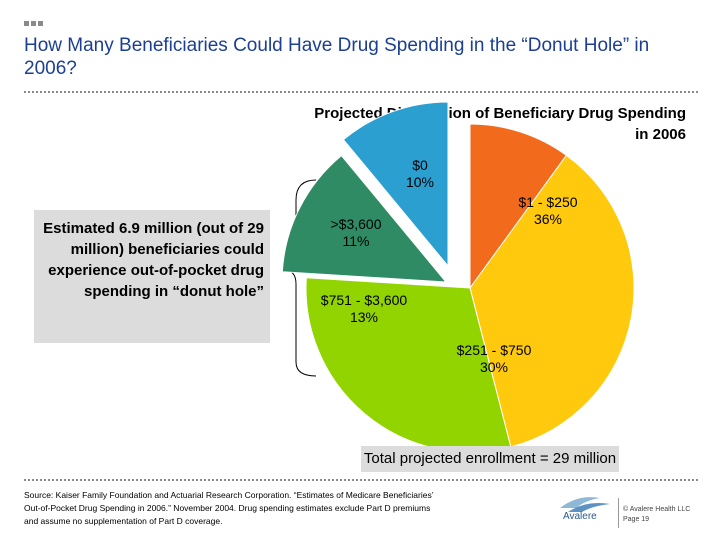 The width and height of the screenshot is (720, 540). I want to click on slice-label-3: $751 - $3,600 13%, so click(364, 308).